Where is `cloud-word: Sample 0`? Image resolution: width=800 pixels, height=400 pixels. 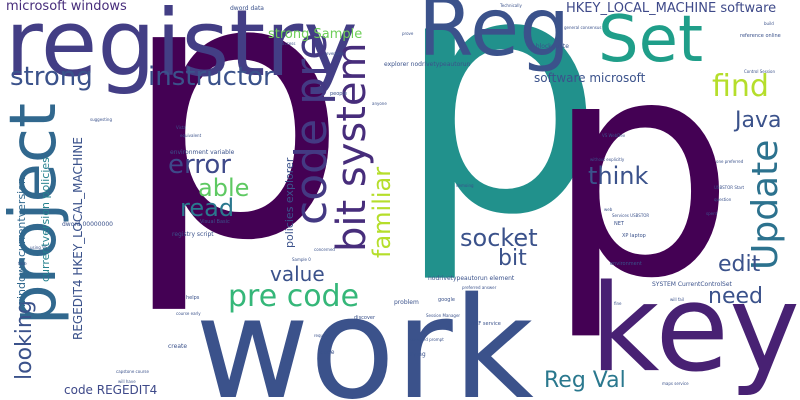 cloud-word: Sample 0 is located at coordinates (301, 259).